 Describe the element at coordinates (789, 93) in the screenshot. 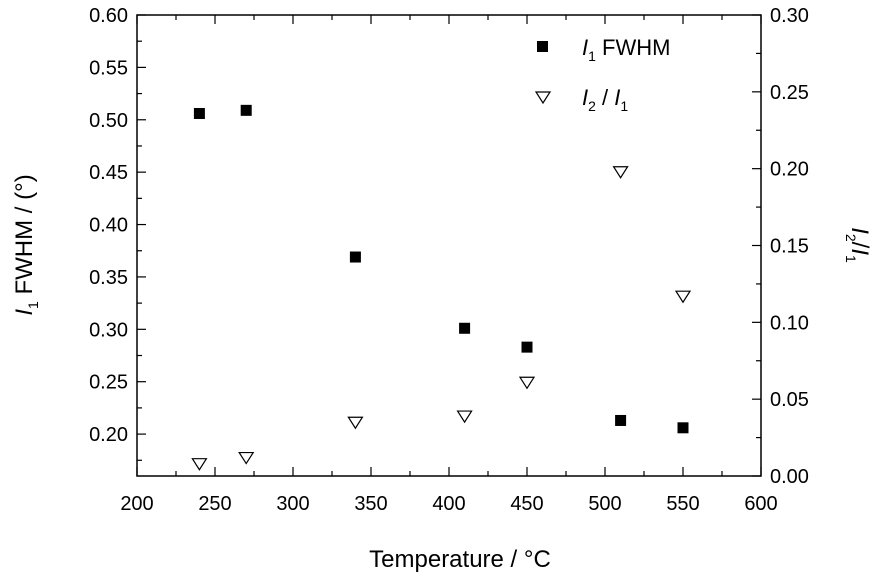

I see `y-right-tick-label: 0.25` at that location.